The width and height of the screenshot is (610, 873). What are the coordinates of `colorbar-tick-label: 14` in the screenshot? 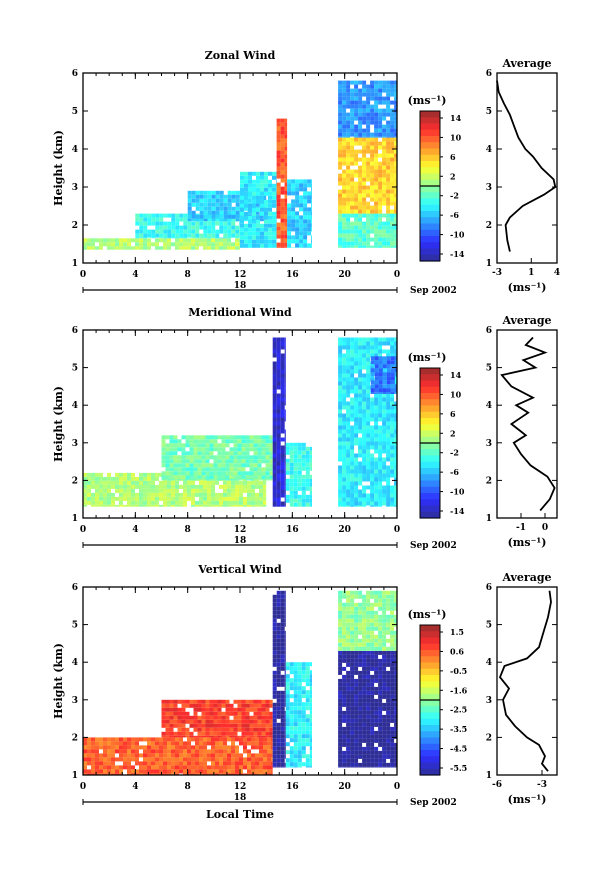 It's located at (456, 375).